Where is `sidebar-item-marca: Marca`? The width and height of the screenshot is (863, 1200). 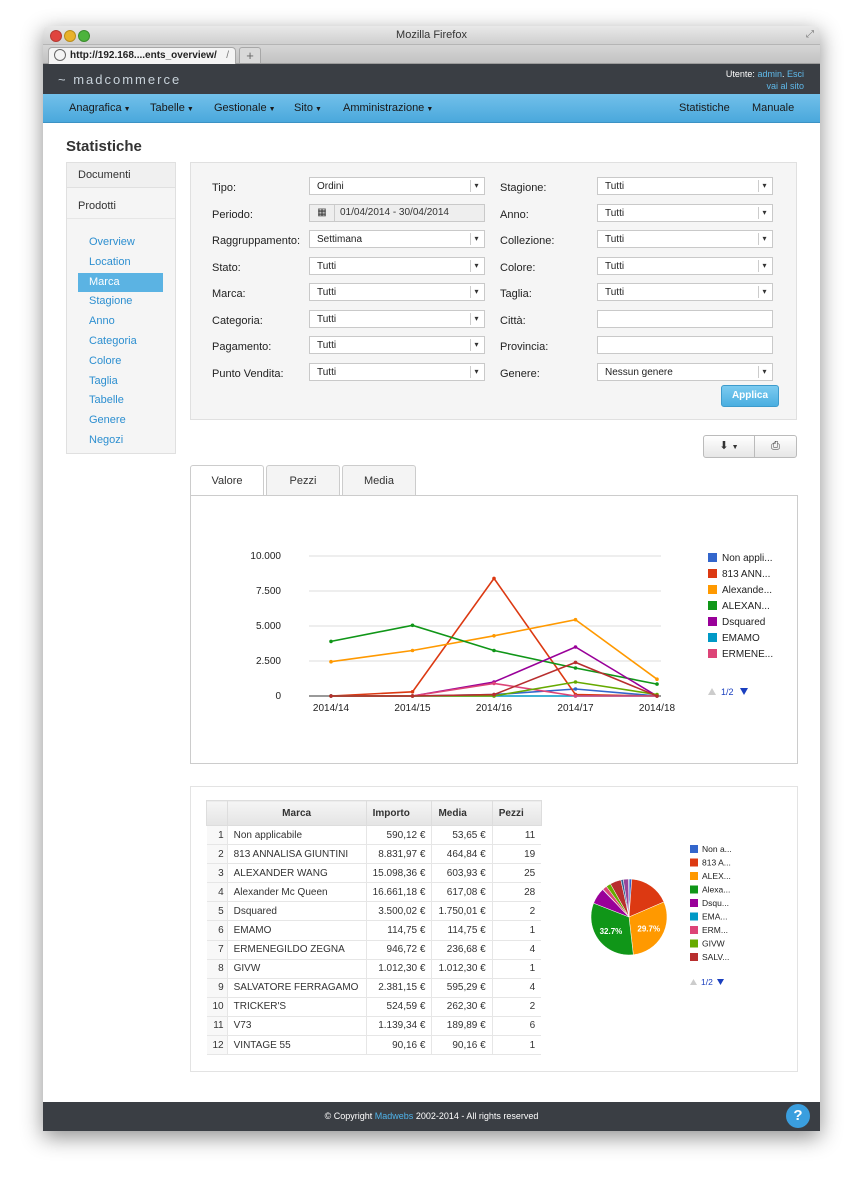
sidebar-item-marca: Marca is located at coordinates (120, 282).